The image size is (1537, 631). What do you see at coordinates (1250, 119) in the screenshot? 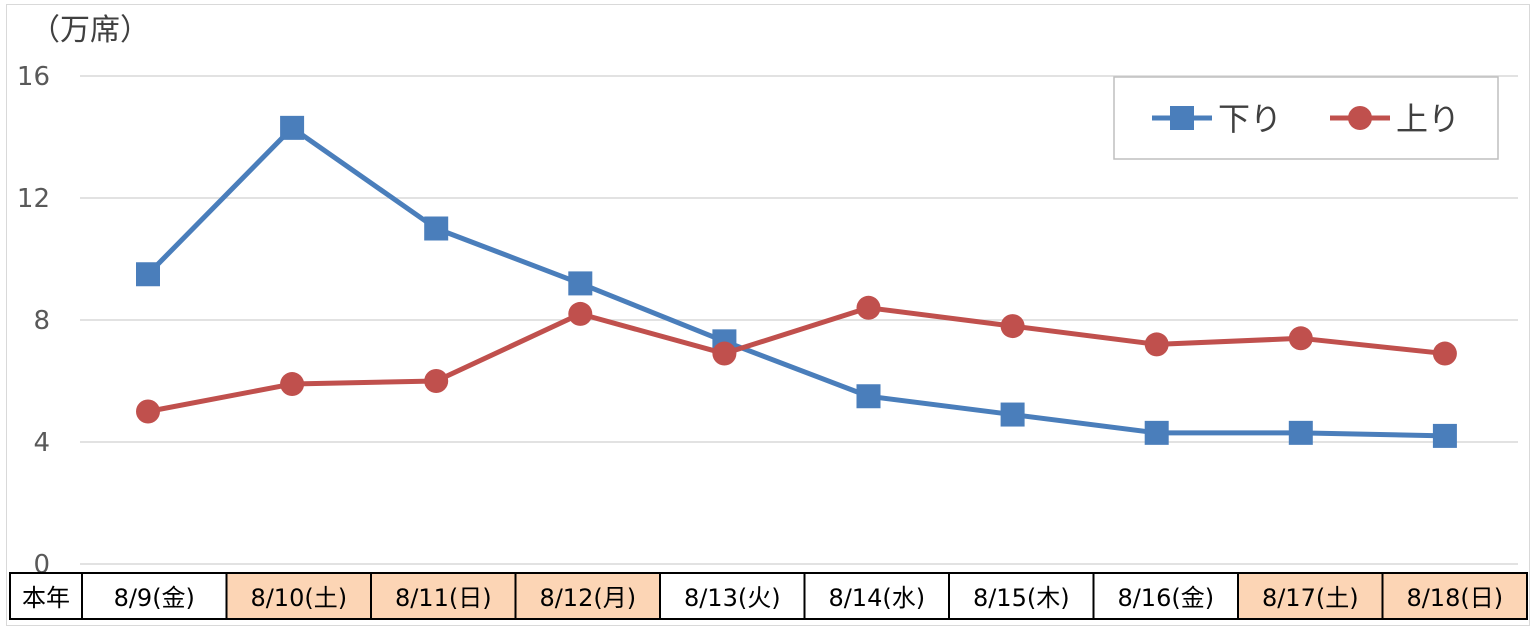
I see `legend-label: 下り` at bounding box center [1250, 119].